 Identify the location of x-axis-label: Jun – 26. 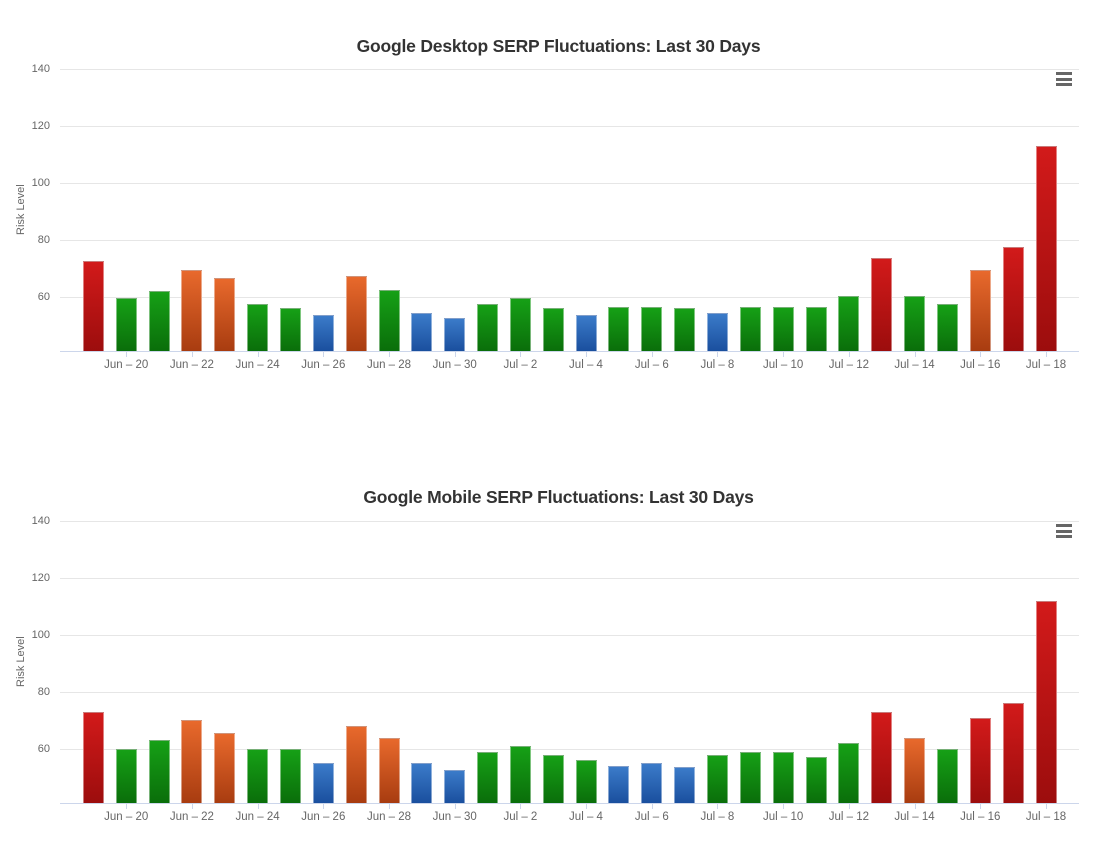
(323, 817).